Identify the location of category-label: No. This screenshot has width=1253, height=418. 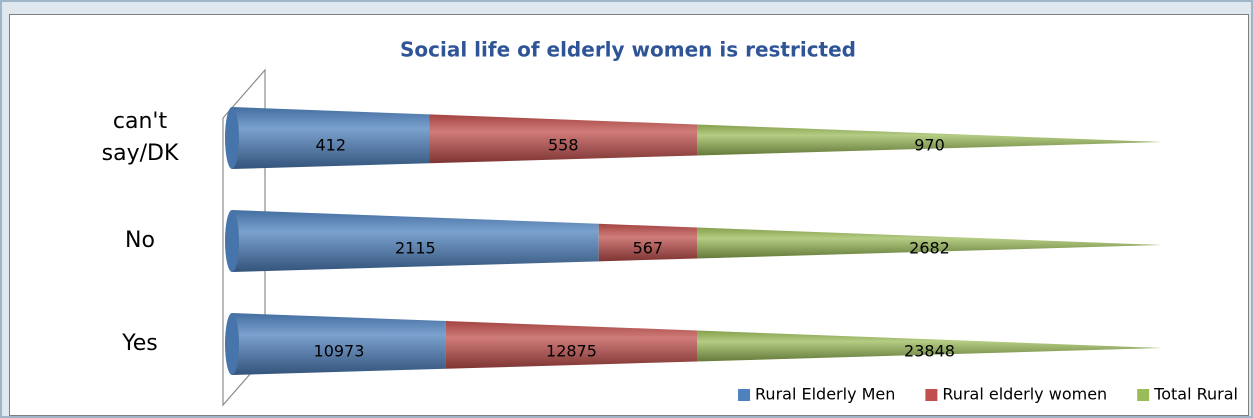
(140, 240).